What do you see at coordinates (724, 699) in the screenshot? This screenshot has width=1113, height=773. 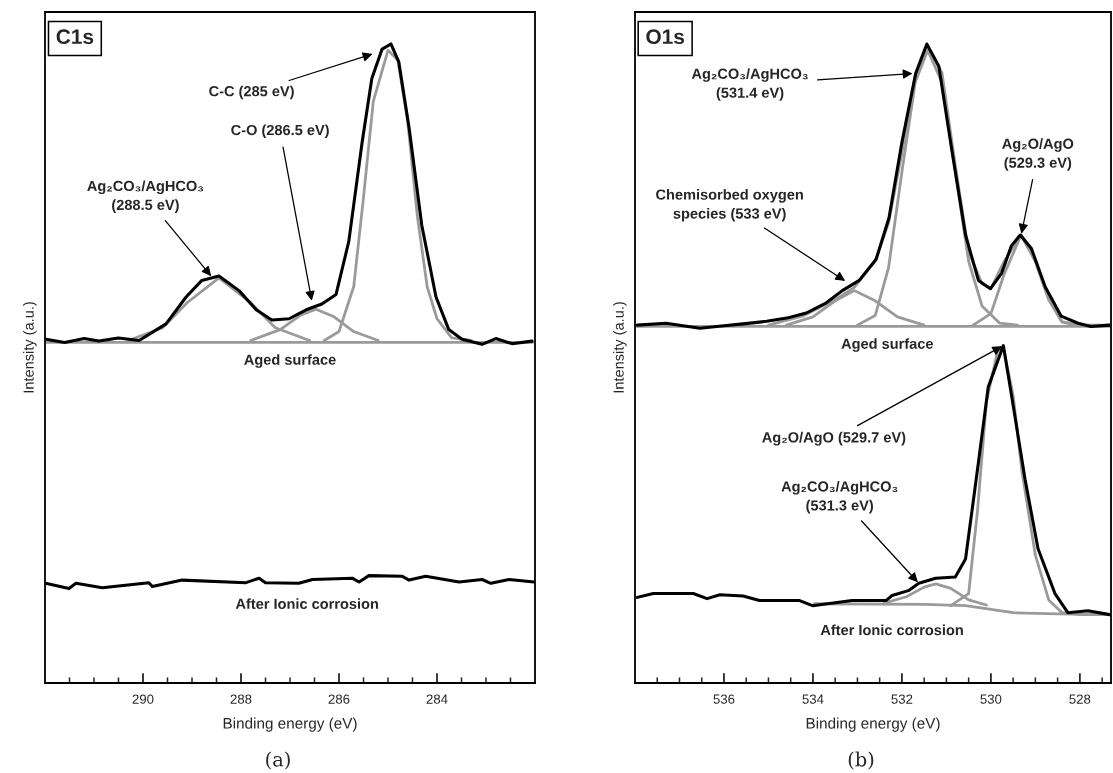 I see `x-tick-label: 536` at bounding box center [724, 699].